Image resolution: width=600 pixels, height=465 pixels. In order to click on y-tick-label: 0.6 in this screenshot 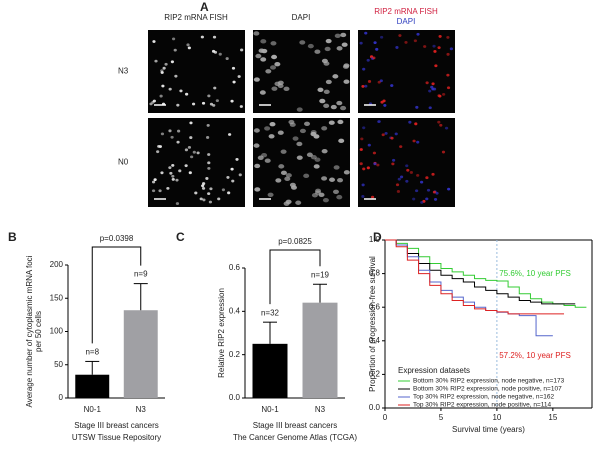, I will do `click(375, 306)`.